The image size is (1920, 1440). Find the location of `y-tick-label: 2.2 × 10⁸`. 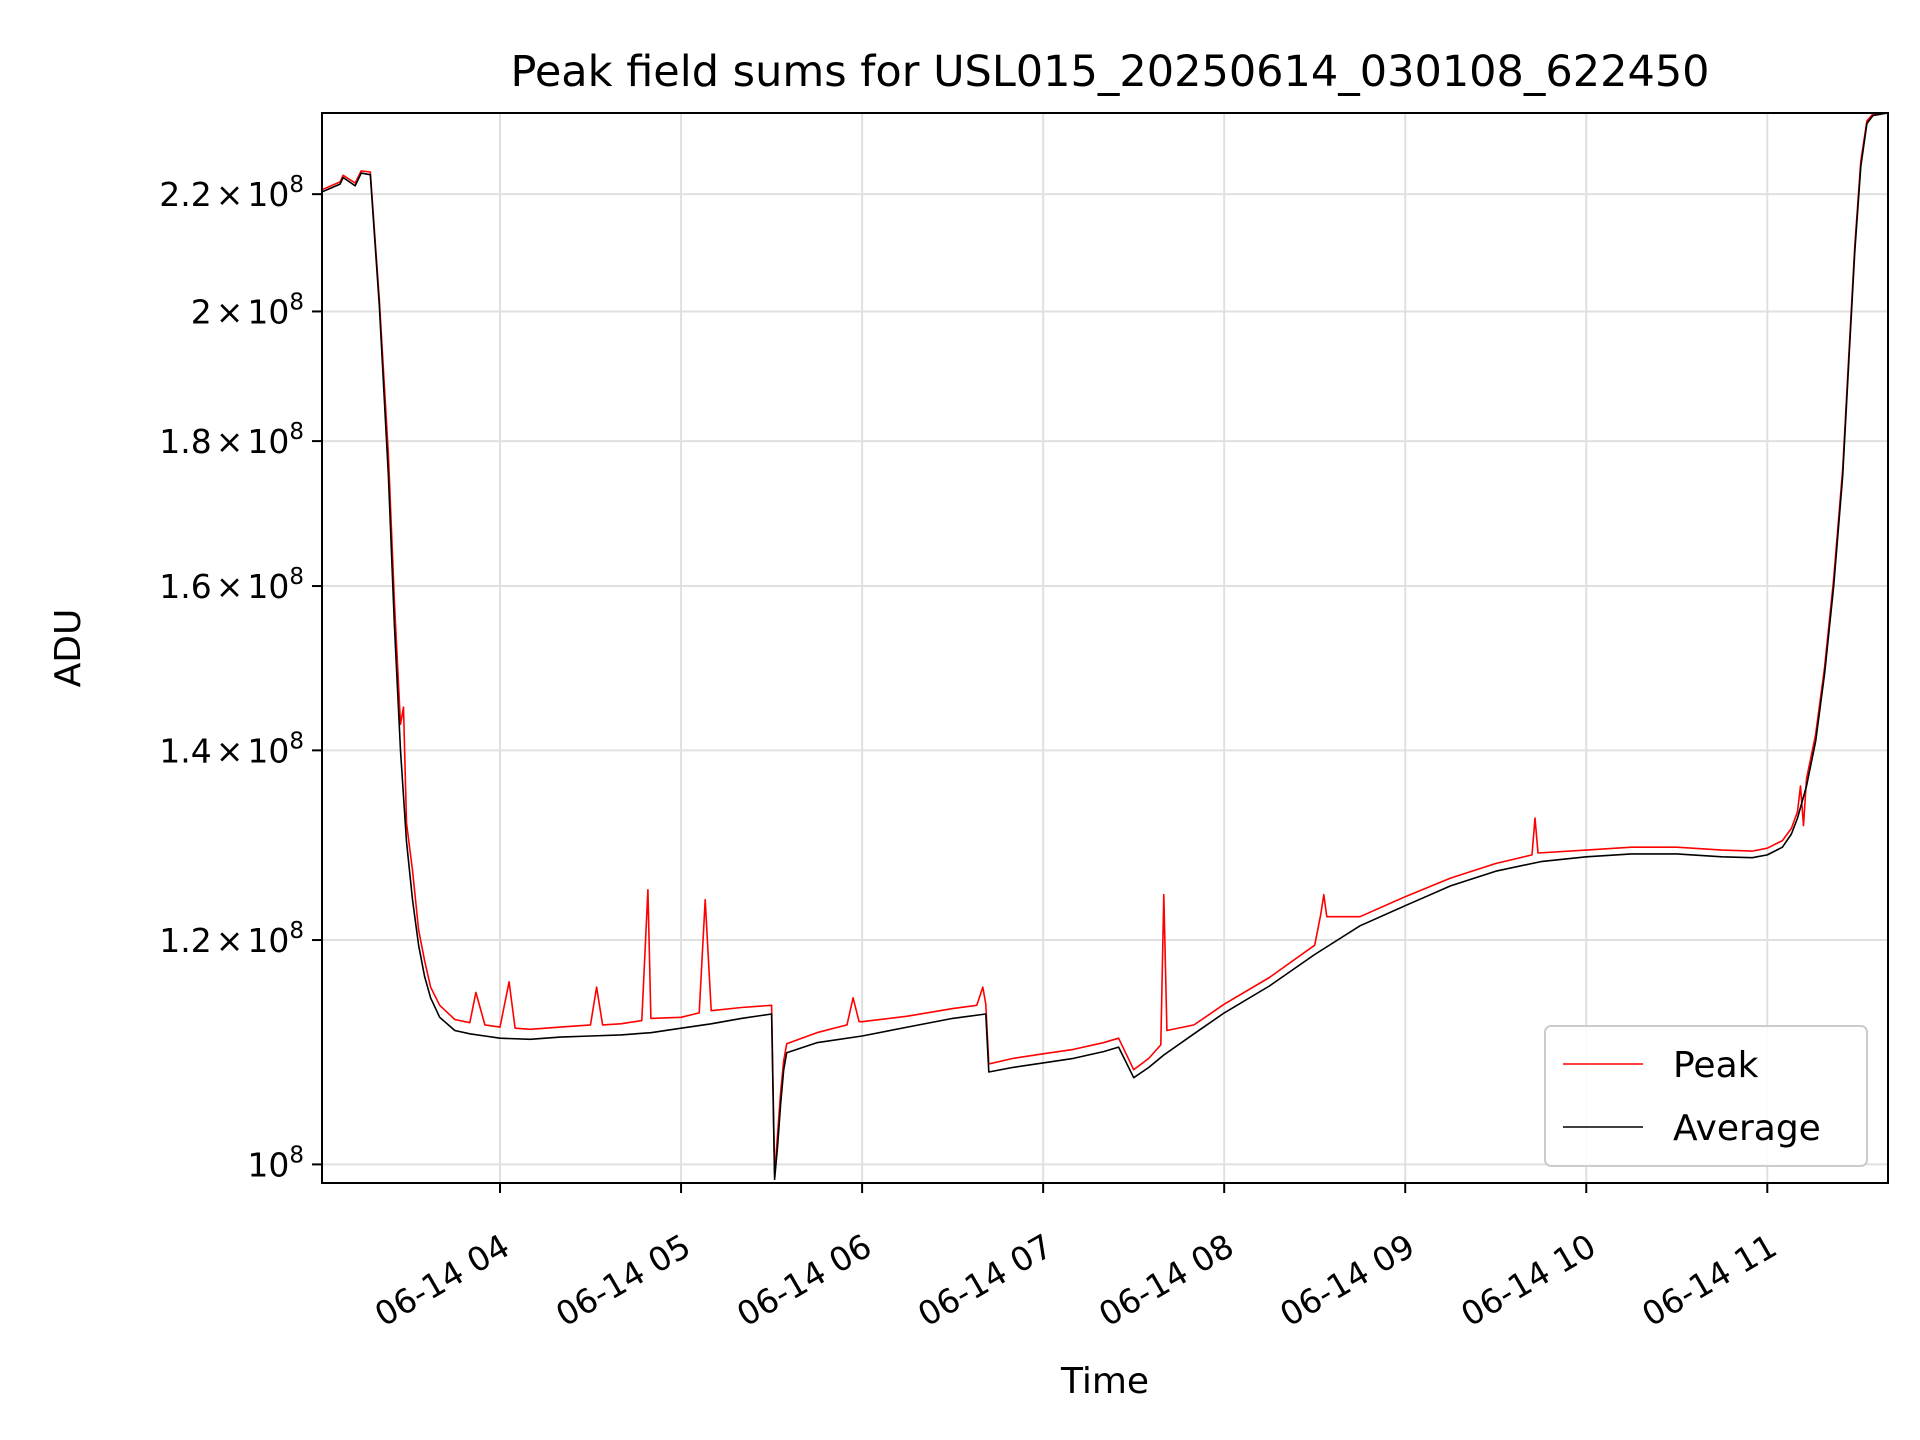

y-tick-label: 2.2 × 10⁸ is located at coordinates (231, 193).